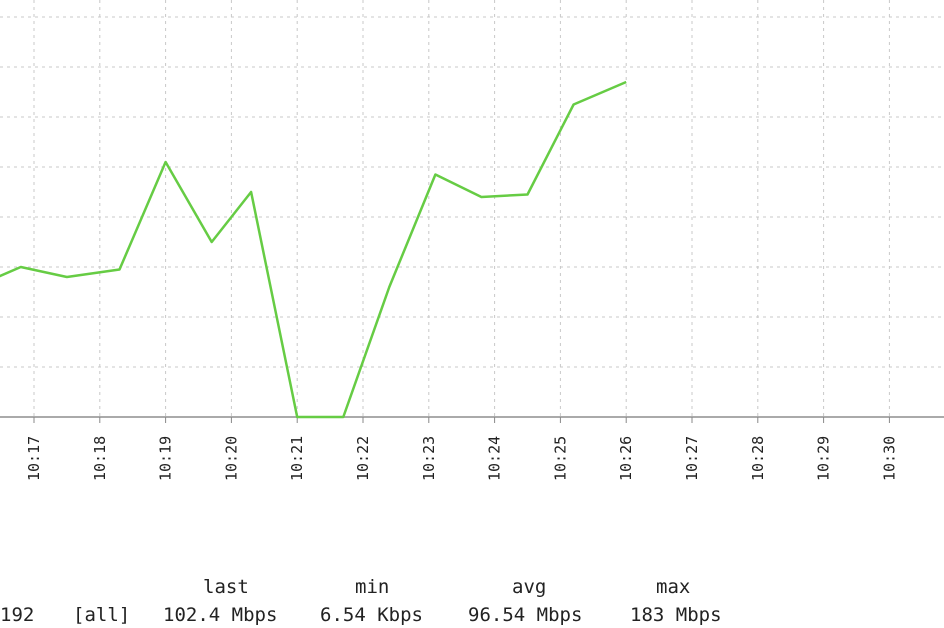  What do you see at coordinates (824, 458) in the screenshot?
I see `x-tick-label: 10:29` at bounding box center [824, 458].